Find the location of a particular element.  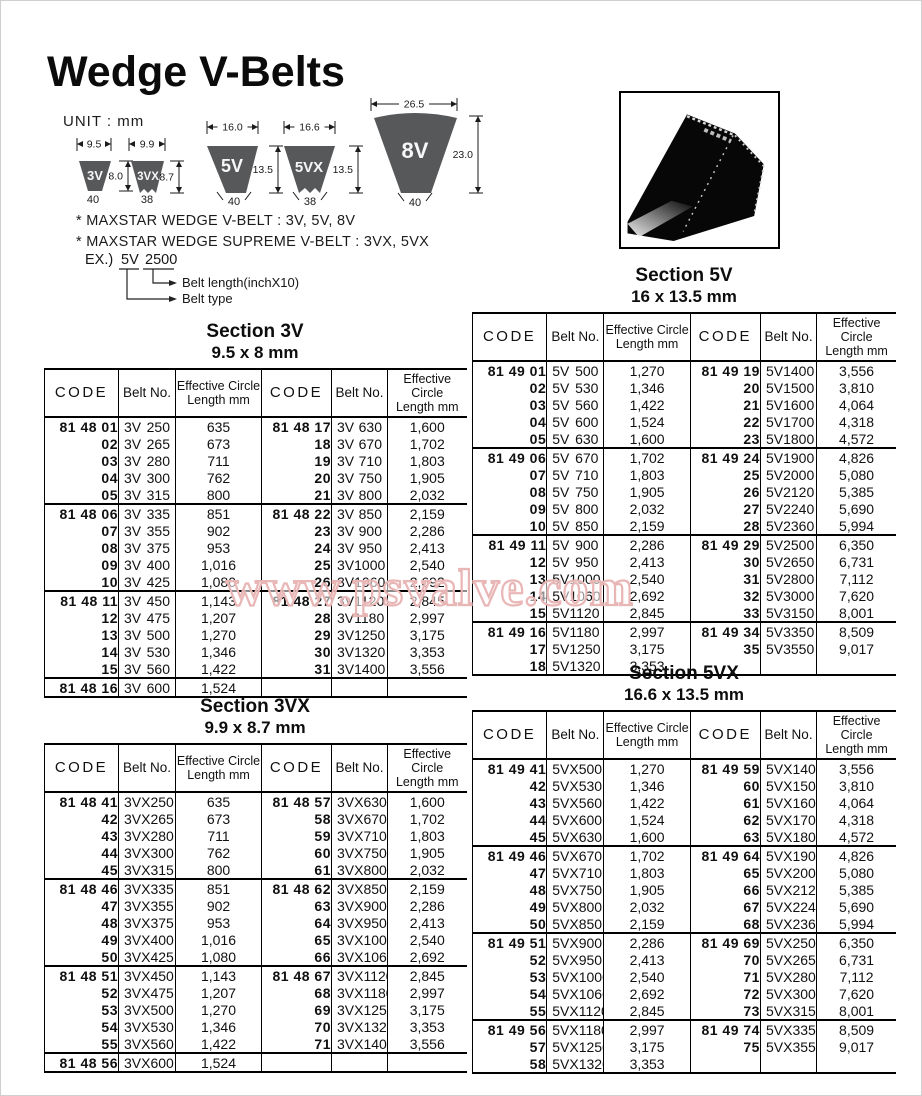

belt-no-cell: 5VX2000 is located at coordinates (788, 872).